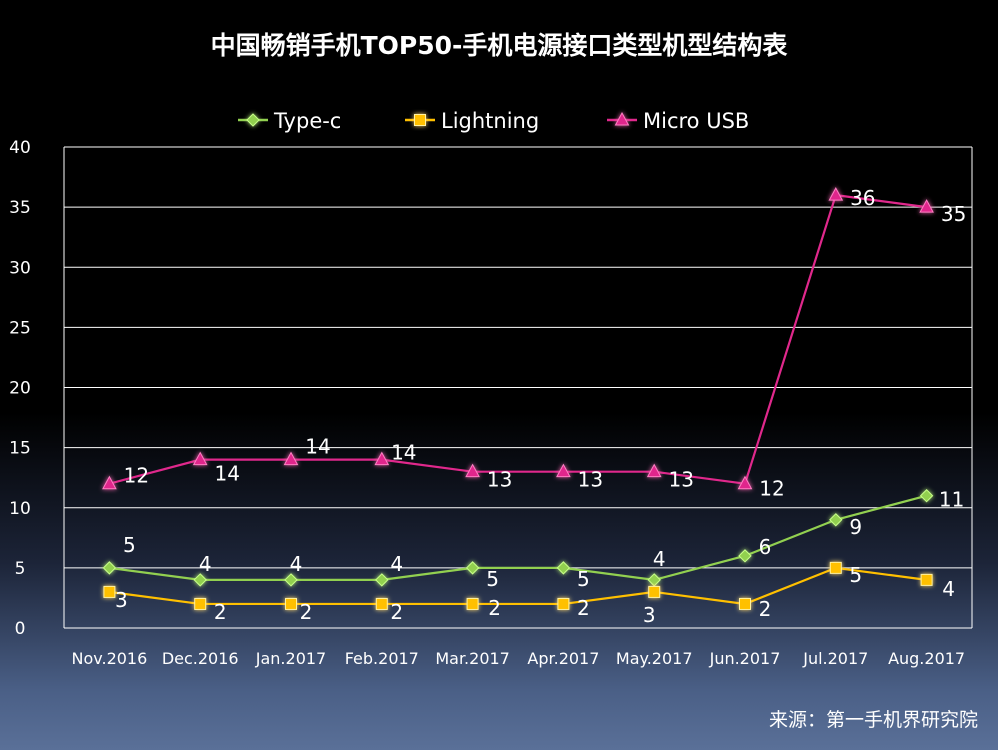 Image resolution: width=998 pixels, height=750 pixels. I want to click on x-tick-label: Jan.2017, so click(290, 658).